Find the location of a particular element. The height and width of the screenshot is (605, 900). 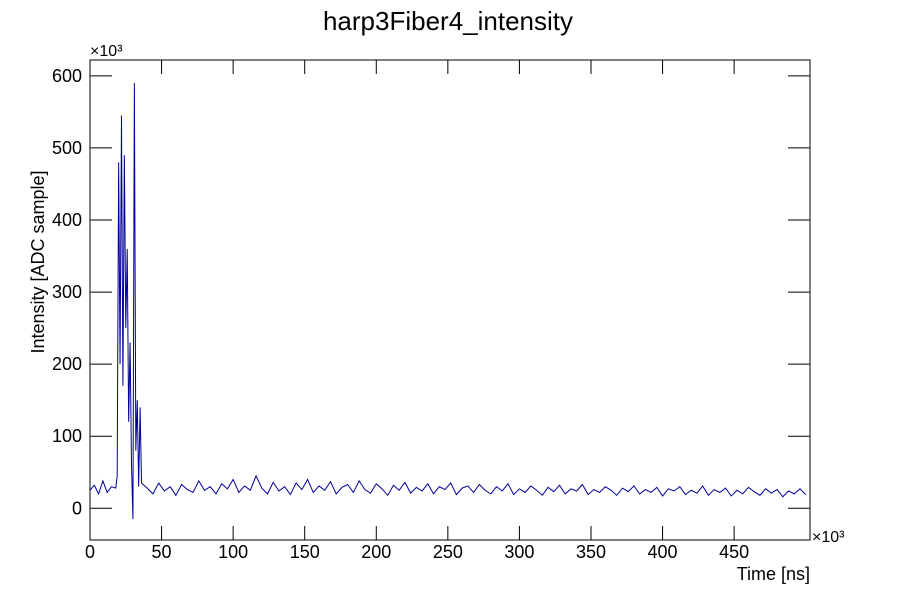

x-tick-label: 200 is located at coordinates (376, 552).